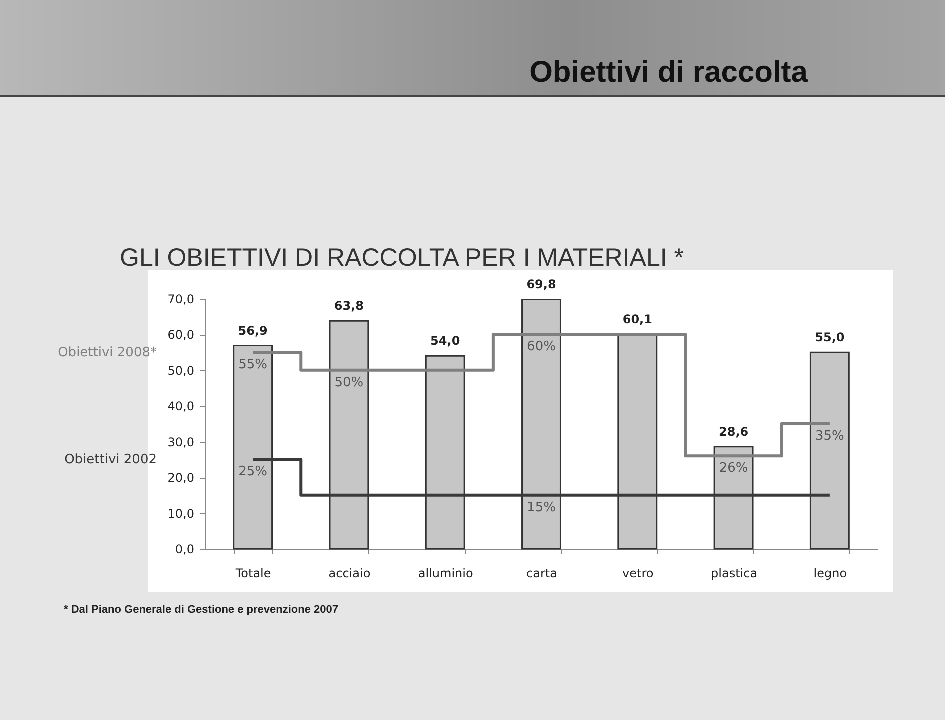  I want to click on y-tick-label: 10,0, so click(181, 513).